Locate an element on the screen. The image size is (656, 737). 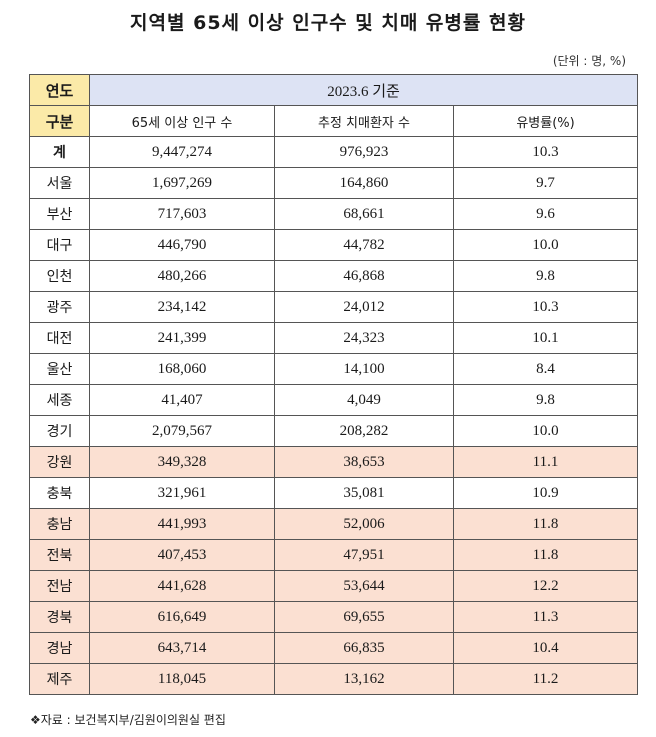
region-cell: 대구 is located at coordinates (59, 245).